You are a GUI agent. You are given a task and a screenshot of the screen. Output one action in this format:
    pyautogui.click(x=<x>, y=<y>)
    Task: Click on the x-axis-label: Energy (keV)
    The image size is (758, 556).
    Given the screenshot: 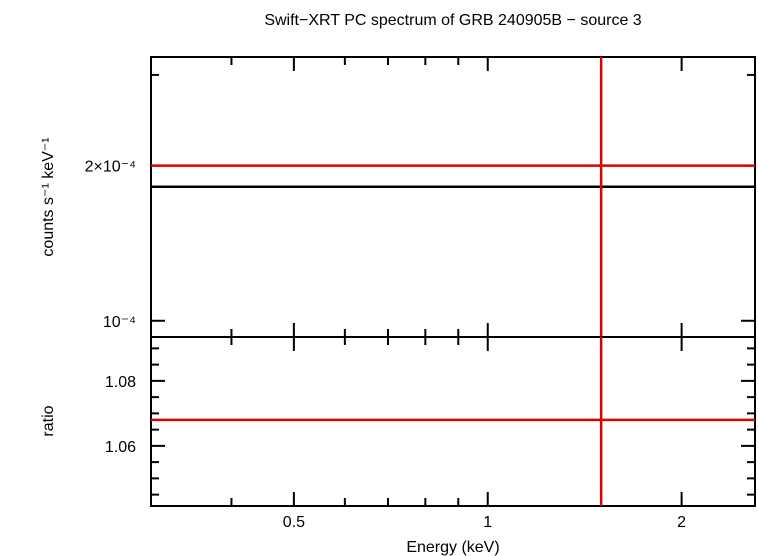 What is the action you would take?
    pyautogui.click(x=452, y=547)
    